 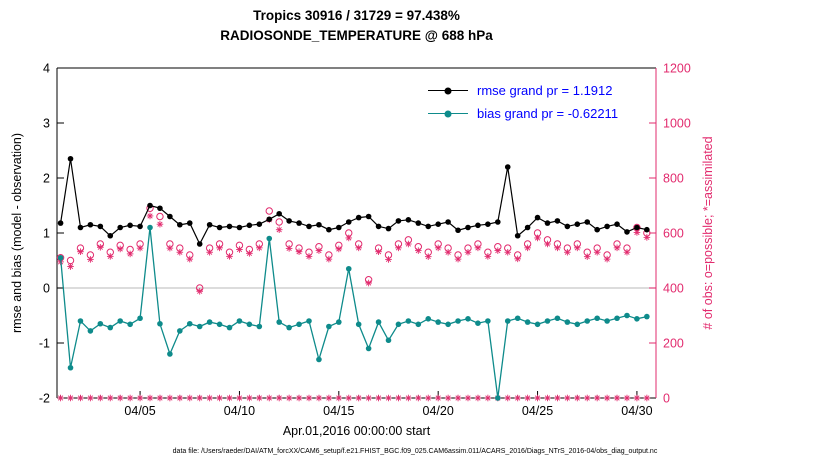 I want to click on assimilated-obs-series, so click(x=354, y=253).